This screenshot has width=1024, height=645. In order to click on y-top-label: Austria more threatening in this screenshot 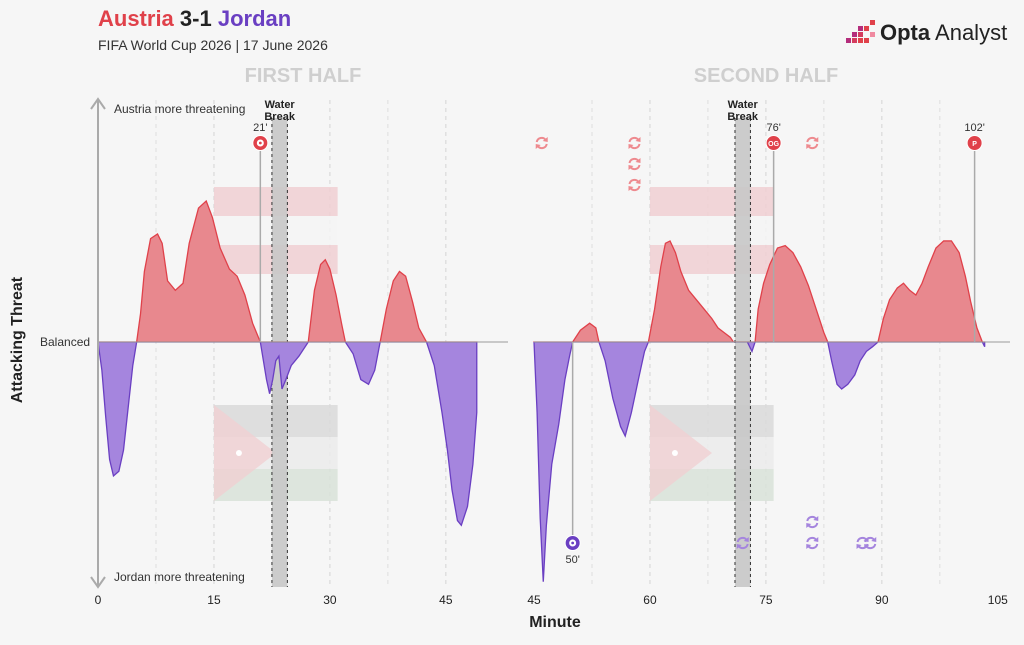, I will do `click(179, 109)`.